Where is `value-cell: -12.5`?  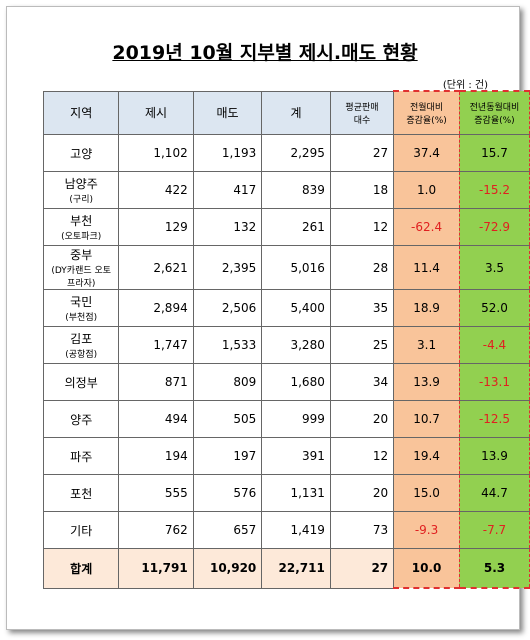
value-cell: -12.5 is located at coordinates (494, 419).